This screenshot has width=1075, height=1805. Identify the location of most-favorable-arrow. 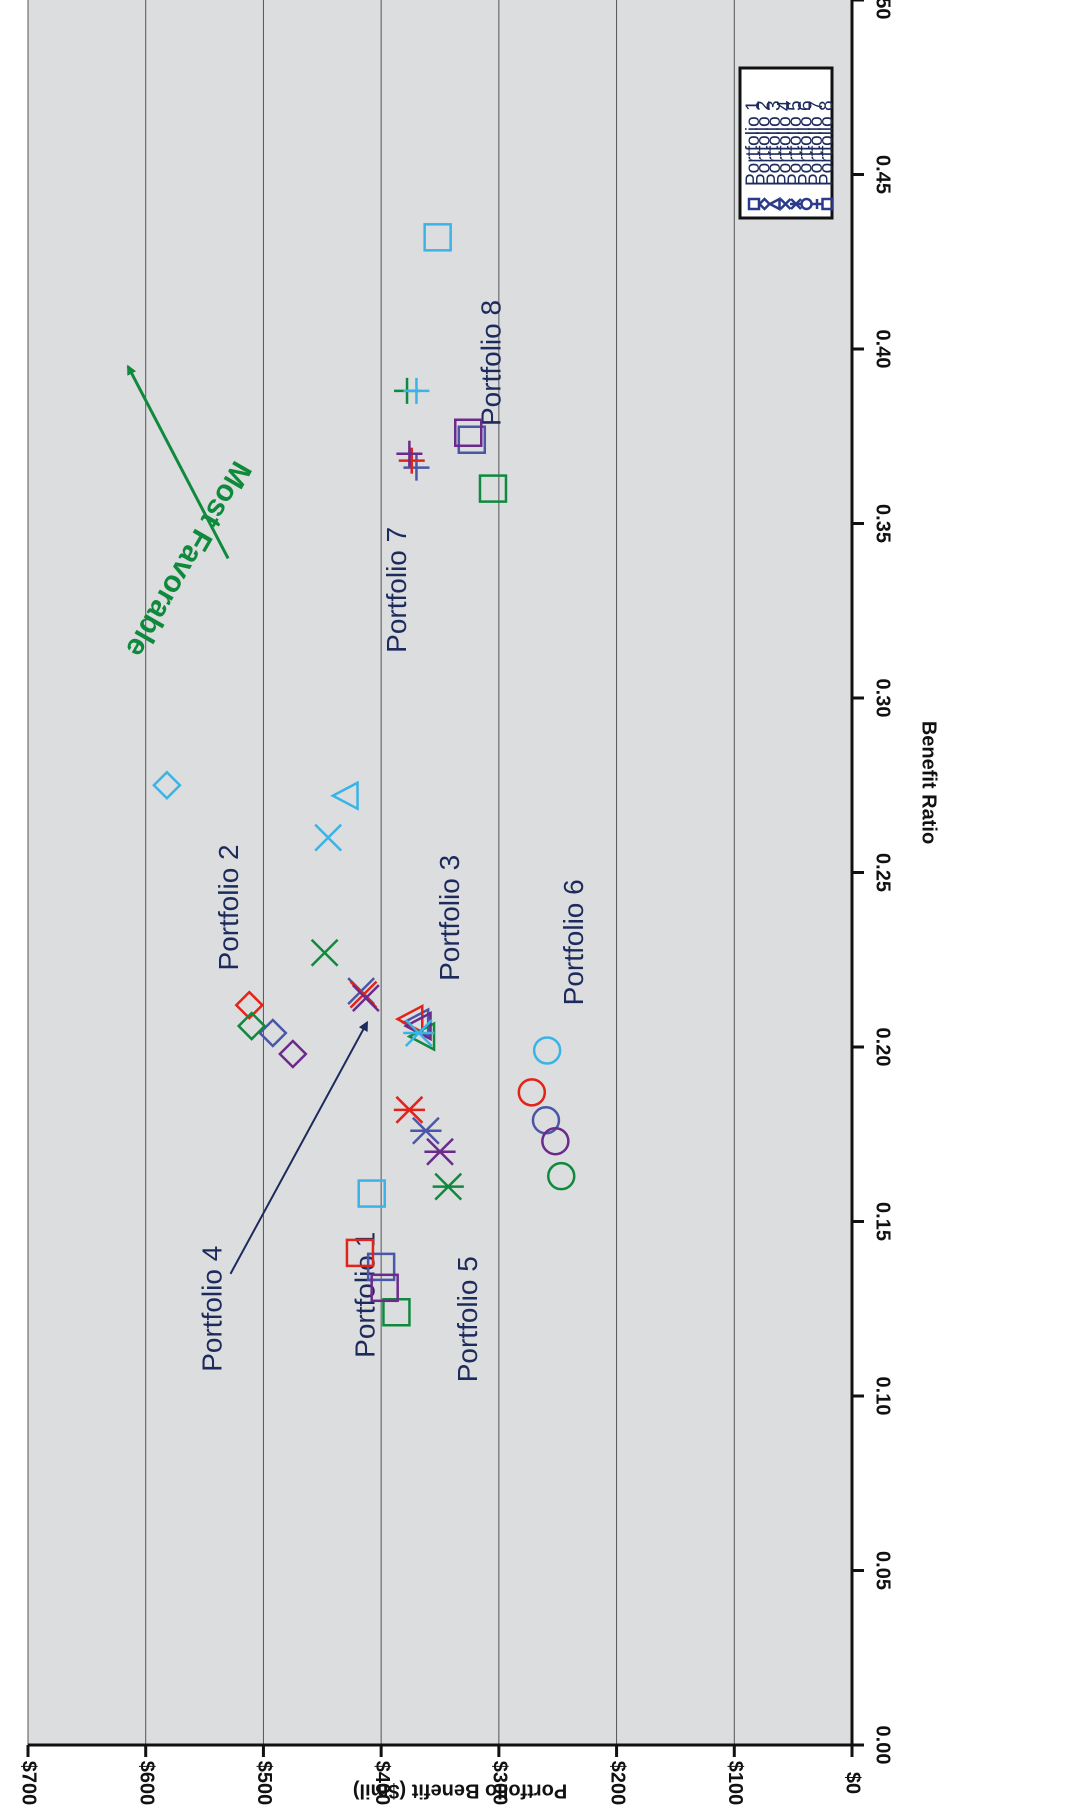
(178, 462).